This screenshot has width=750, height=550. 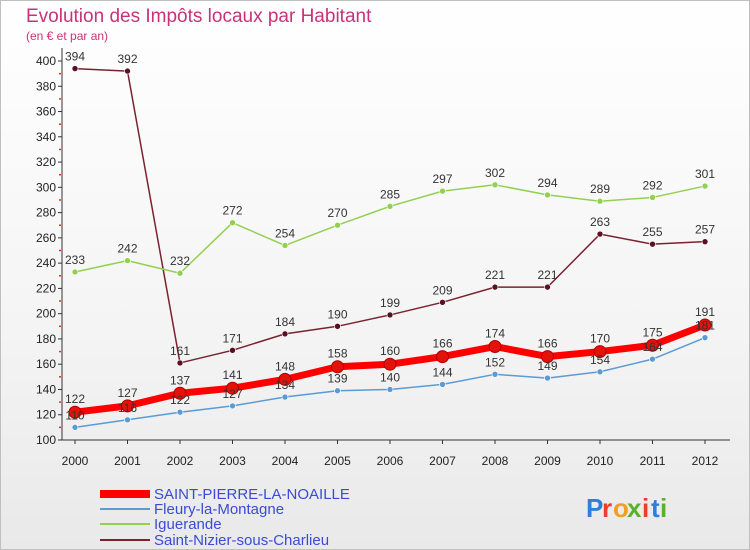 What do you see at coordinates (46, 440) in the screenshot?
I see `y-tick-label: 100` at bounding box center [46, 440].